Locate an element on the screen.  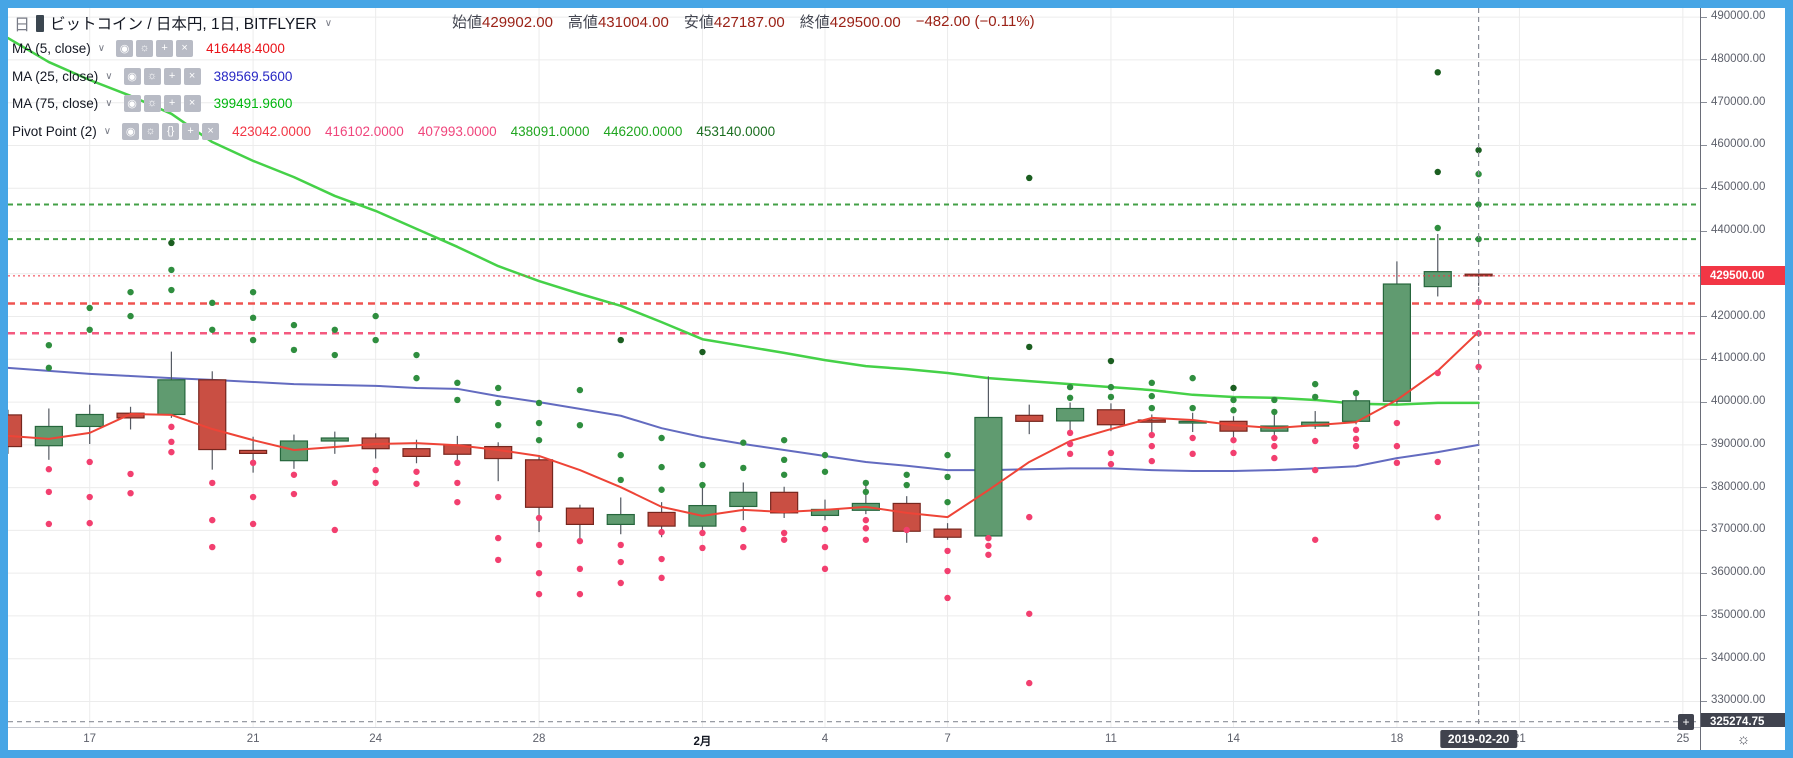
symbol-title: ビットコイン / 日本円, 1日, BITFLYER is located at coordinates (183, 24).